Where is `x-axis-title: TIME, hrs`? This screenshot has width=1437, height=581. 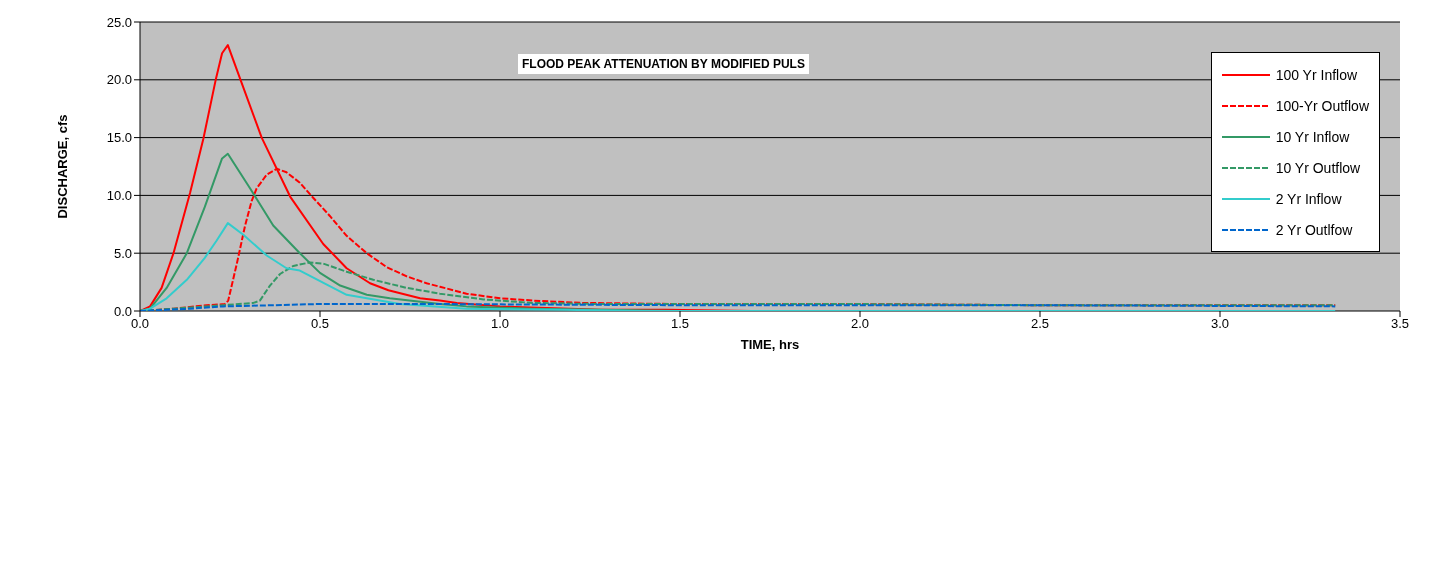
x-axis-title: TIME, hrs is located at coordinates (770, 344).